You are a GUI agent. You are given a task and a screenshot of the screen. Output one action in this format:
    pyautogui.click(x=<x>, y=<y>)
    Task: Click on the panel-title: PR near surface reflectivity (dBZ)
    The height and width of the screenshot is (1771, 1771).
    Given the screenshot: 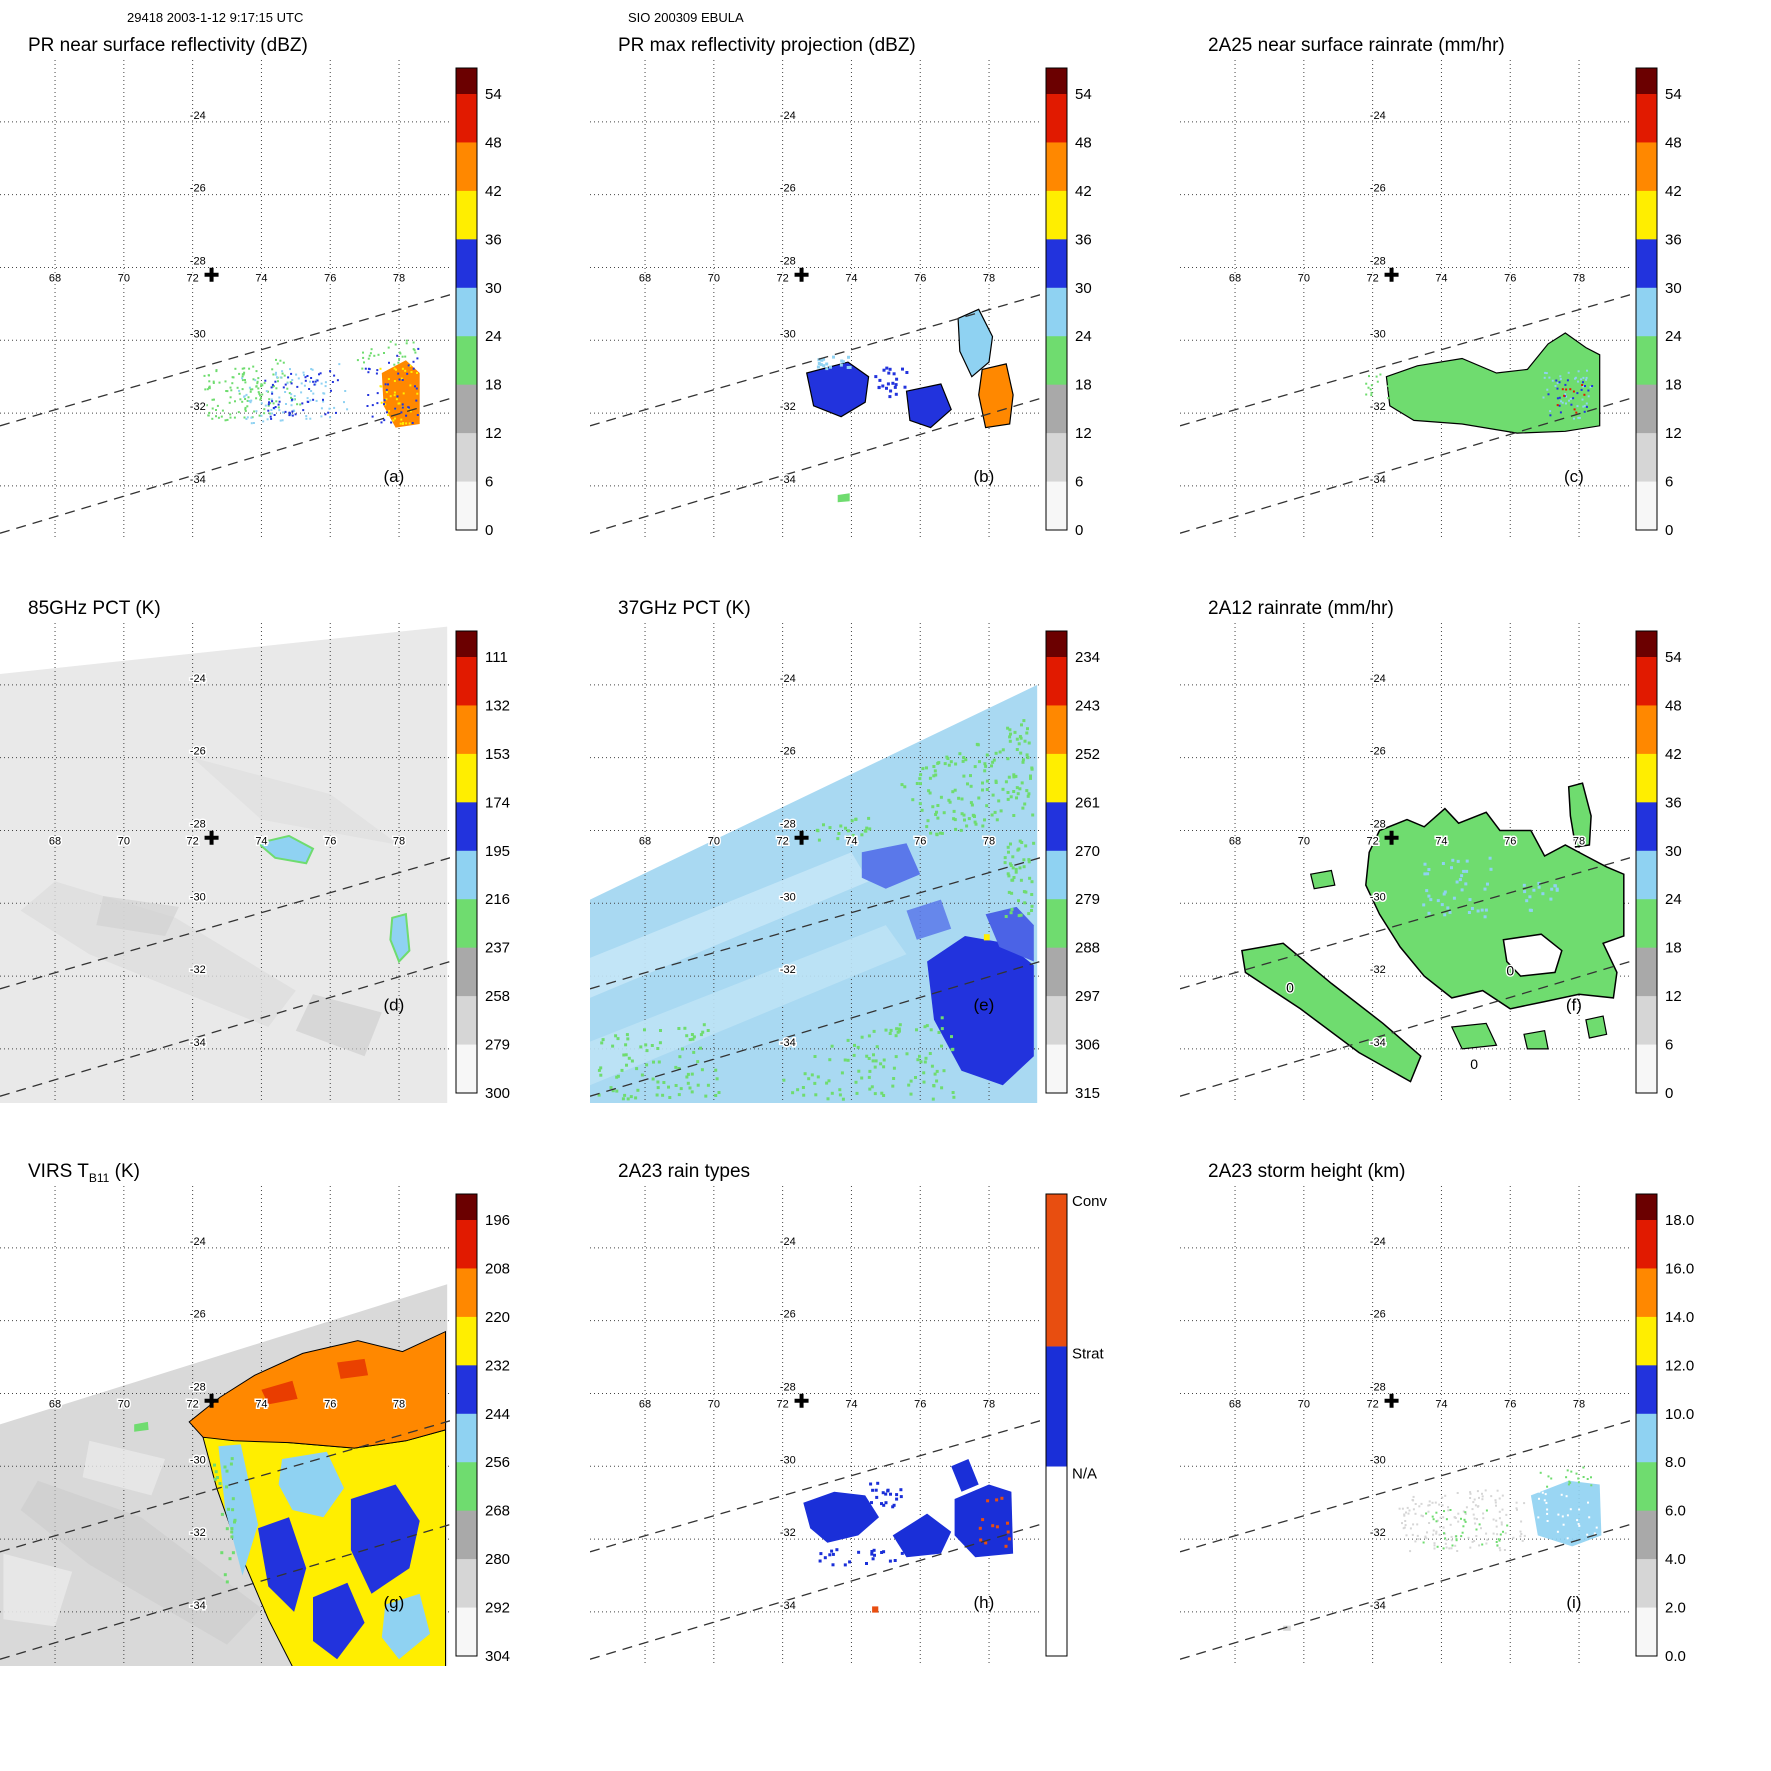 What is the action you would take?
    pyautogui.click(x=295, y=46)
    